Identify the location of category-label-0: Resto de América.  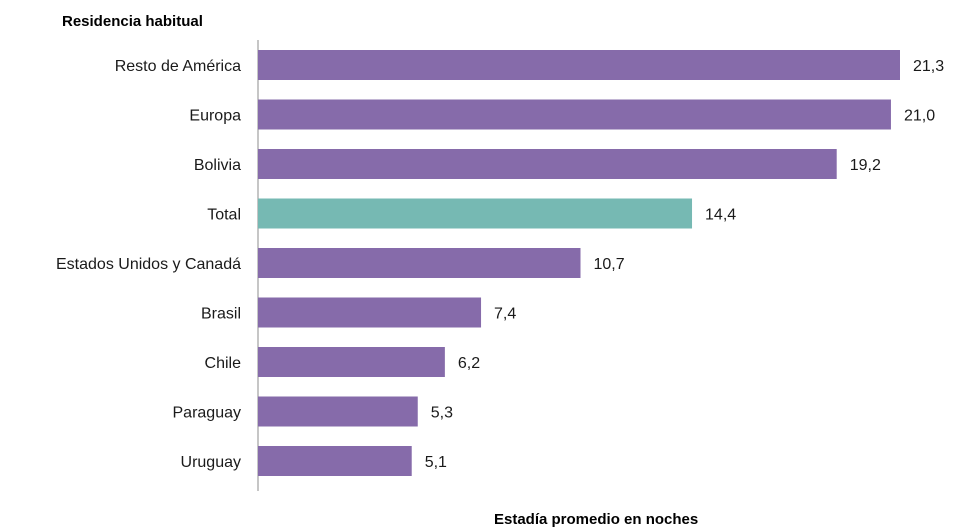
(178, 66).